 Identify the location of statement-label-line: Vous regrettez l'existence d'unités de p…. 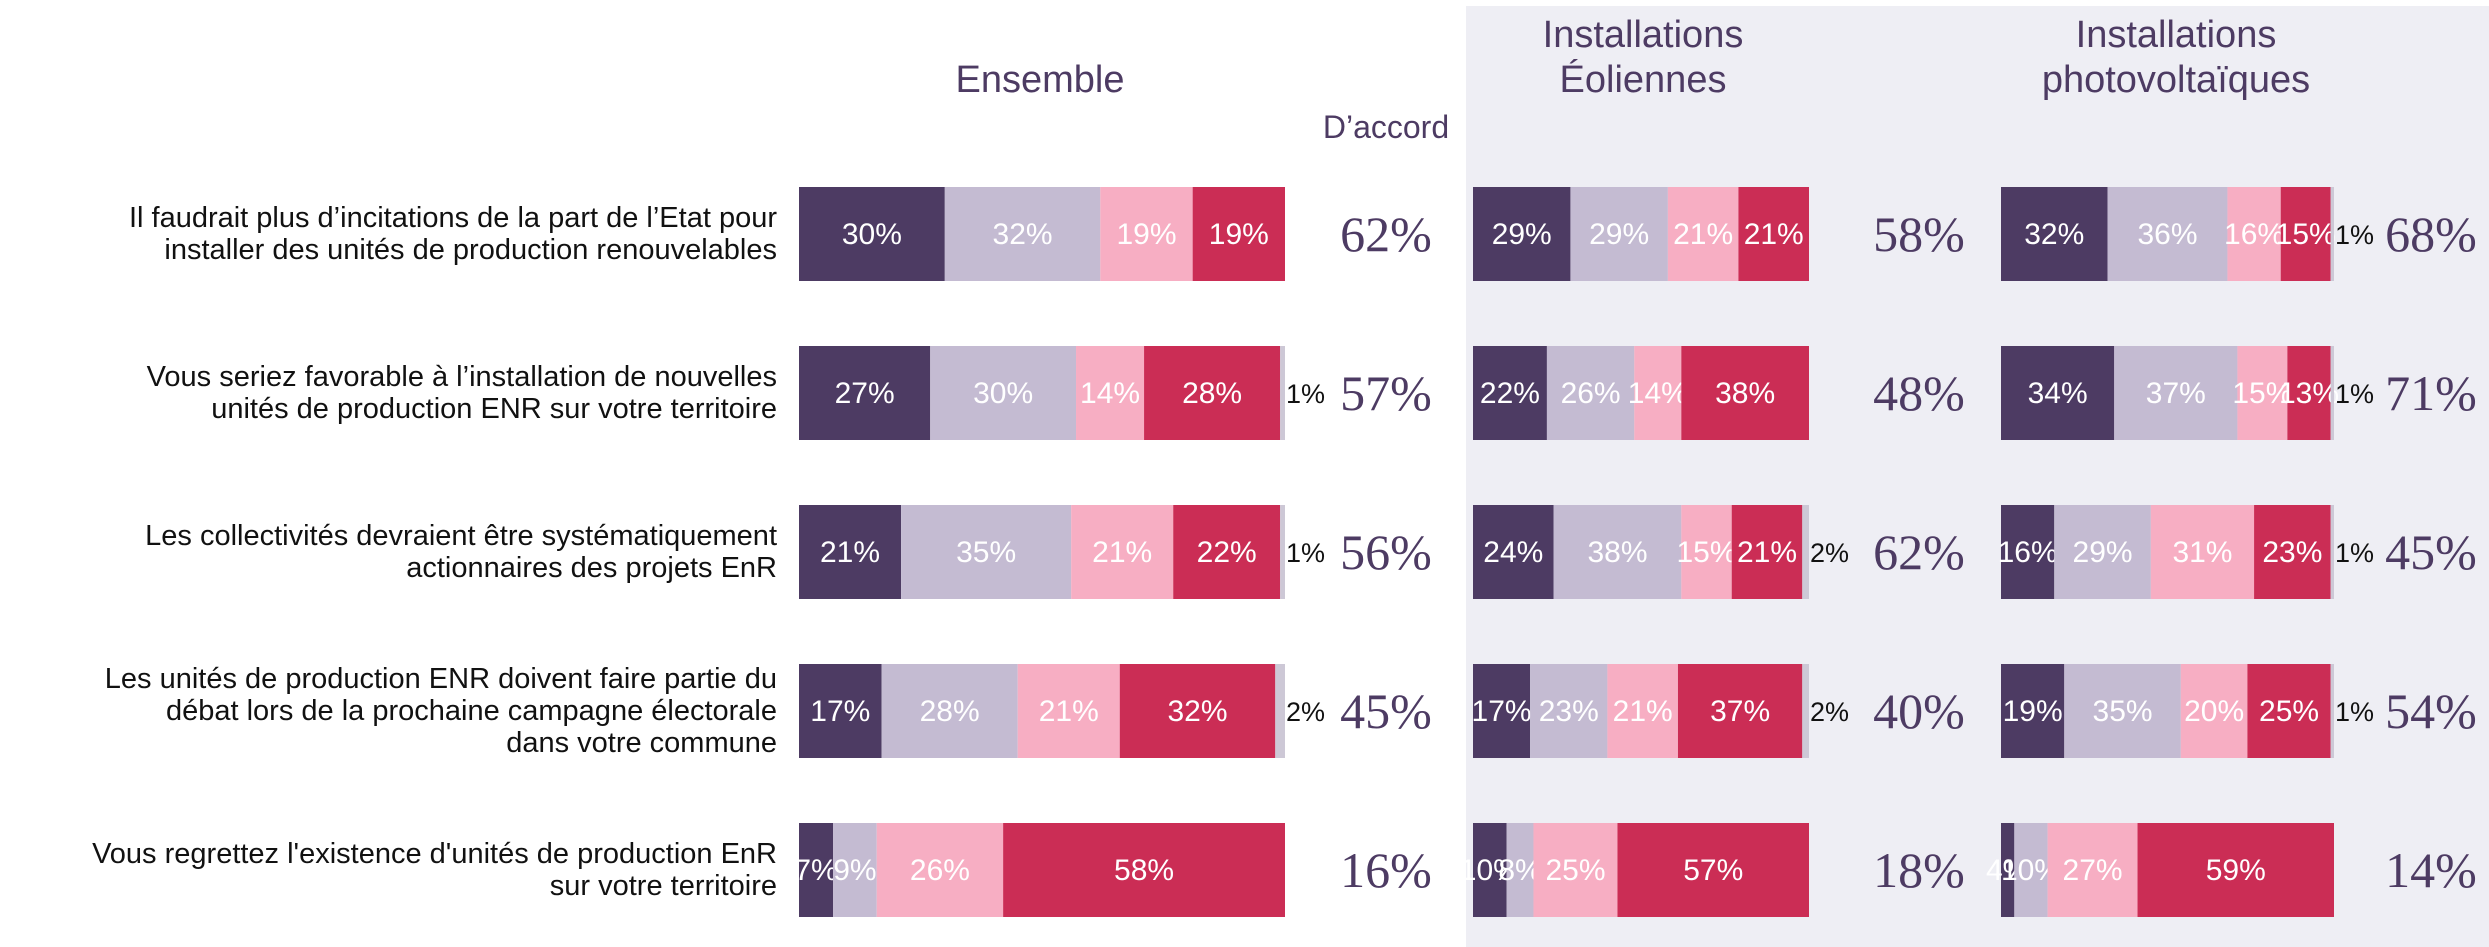
(434, 854).